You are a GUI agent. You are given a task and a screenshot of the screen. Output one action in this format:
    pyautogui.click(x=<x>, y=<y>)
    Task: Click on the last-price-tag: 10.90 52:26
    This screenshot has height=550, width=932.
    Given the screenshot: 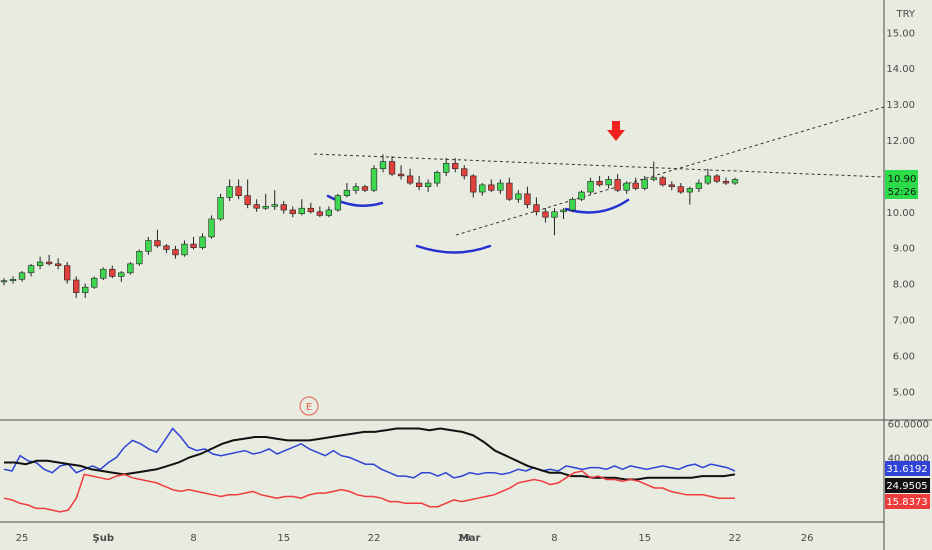 What is the action you would take?
    pyautogui.click(x=901, y=184)
    